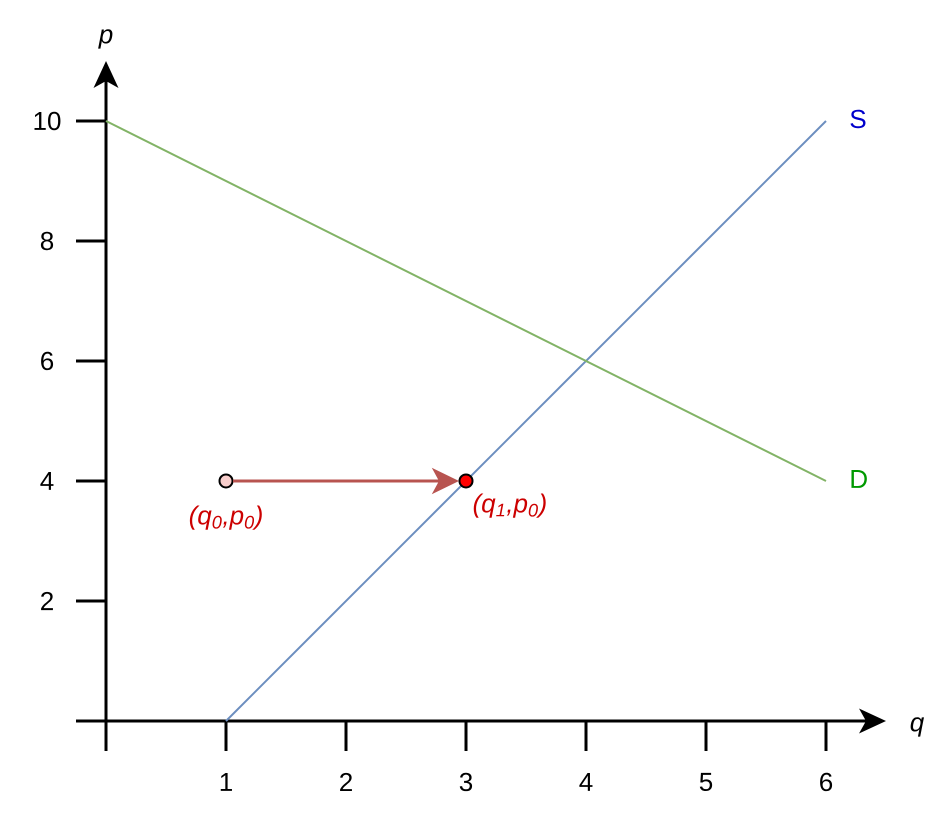 This screenshot has height=813, width=948. What do you see at coordinates (47, 241) in the screenshot?
I see `y-tick-label: 8` at bounding box center [47, 241].